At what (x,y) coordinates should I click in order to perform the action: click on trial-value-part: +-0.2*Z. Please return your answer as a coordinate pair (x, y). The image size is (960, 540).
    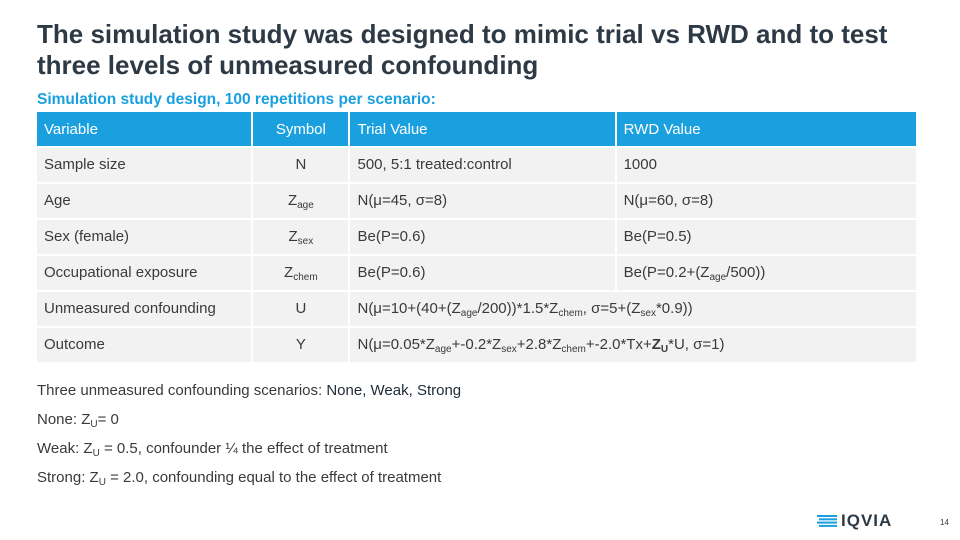
    Looking at the image, I should click on (476, 344).